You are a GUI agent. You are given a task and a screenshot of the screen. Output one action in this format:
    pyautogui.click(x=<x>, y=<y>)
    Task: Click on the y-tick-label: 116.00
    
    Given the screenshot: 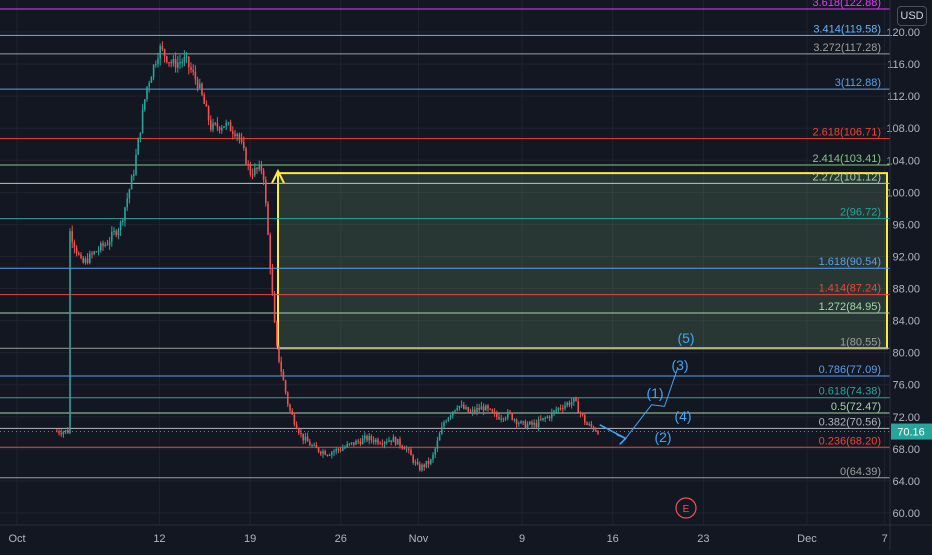 What is the action you would take?
    pyautogui.click(x=903, y=65)
    